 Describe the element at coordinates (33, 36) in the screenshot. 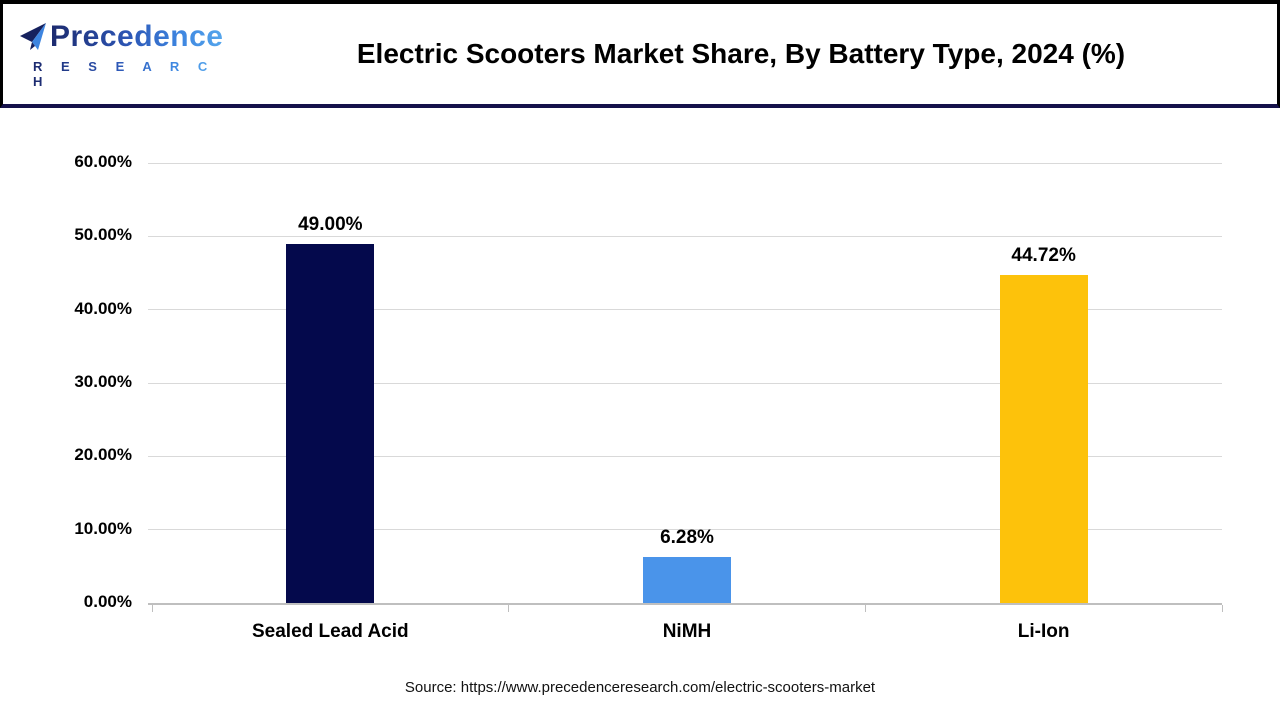

I see `logo-paper-plane-icon` at that location.